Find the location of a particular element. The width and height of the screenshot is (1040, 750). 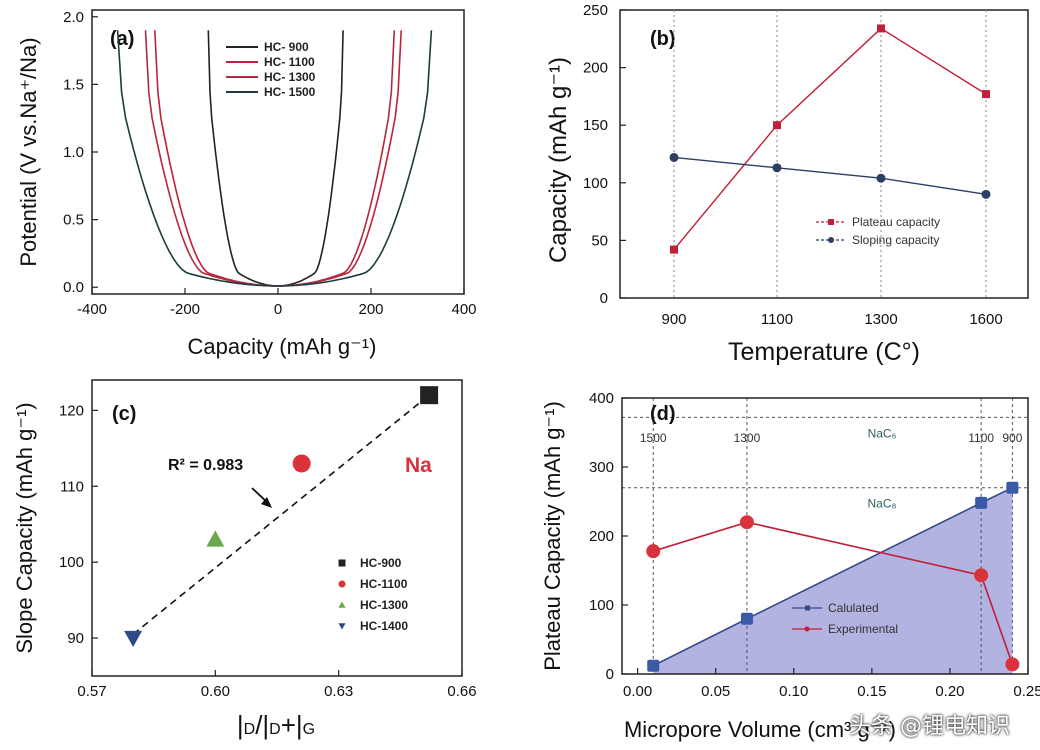

panel-c-xtick-label: 0.60 is located at coordinates (215, 691).